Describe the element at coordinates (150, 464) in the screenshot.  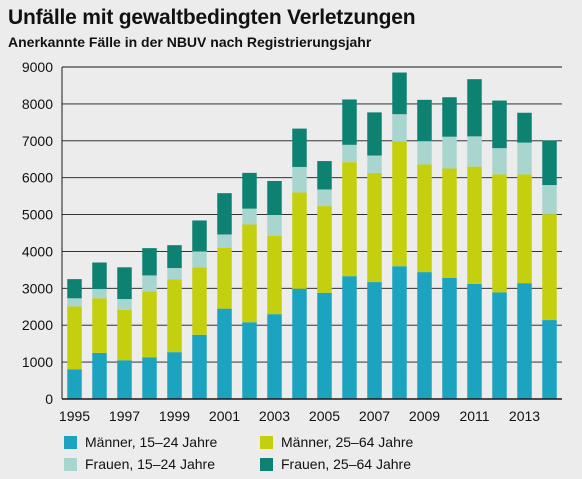
I see `legend-label: Frauen, 15–24 Jahre` at that location.